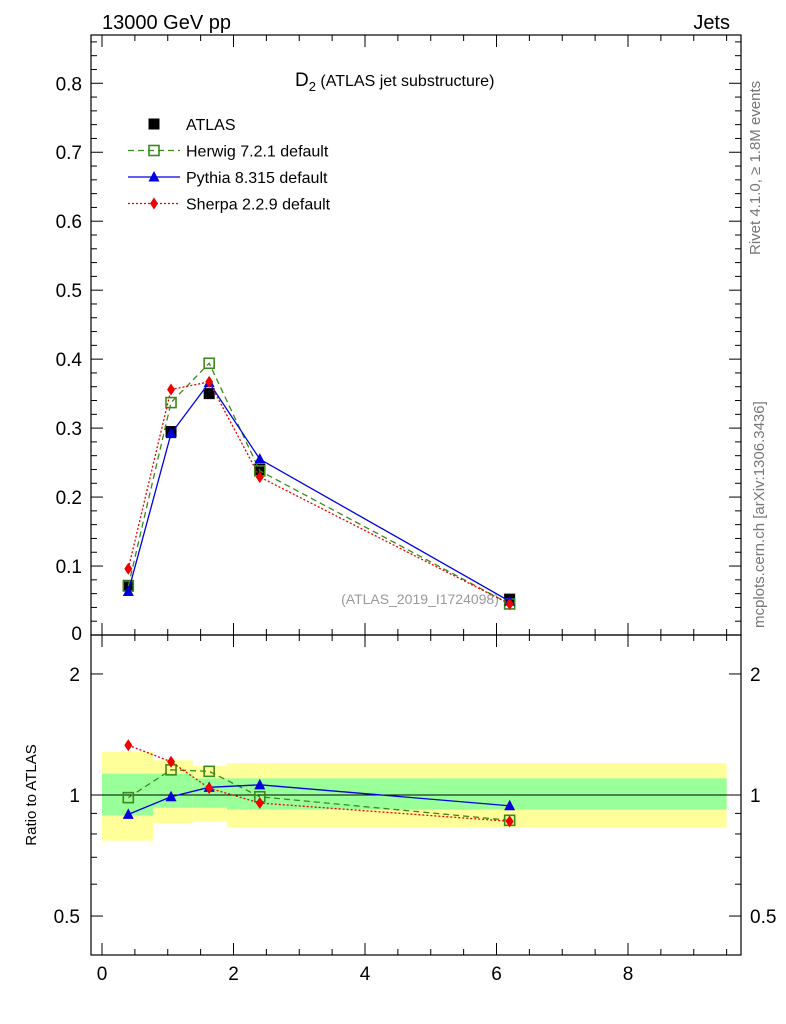 Image resolution: width=786 pixels, height=1024 pixels. I want to click on y-tick-label: 2, so click(74, 675).